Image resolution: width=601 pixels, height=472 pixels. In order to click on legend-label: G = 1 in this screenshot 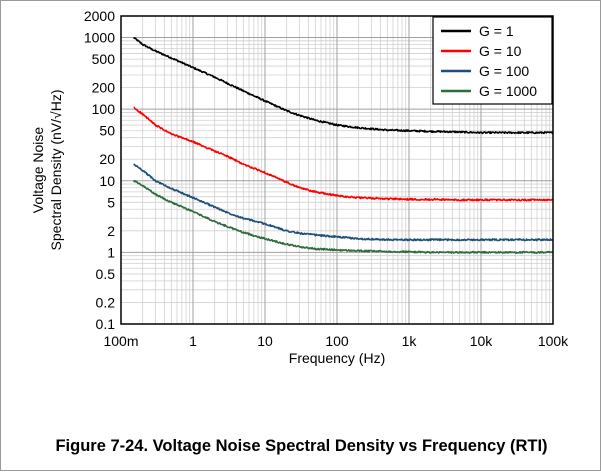, I will do `click(496, 31)`.